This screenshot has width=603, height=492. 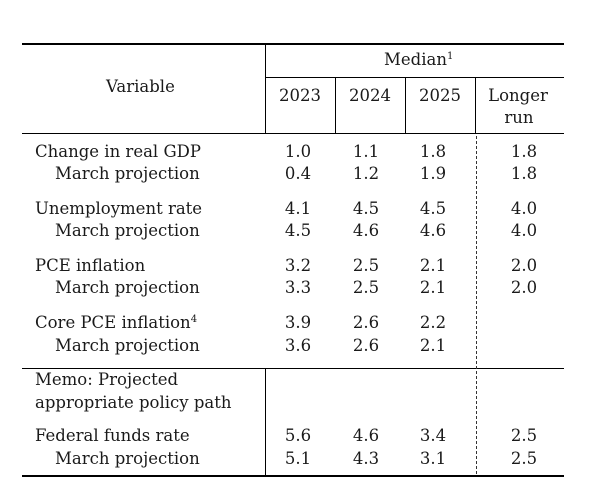 What do you see at coordinates (524, 265) in the screenshot?
I see `pce-longer-run: 2.0` at bounding box center [524, 265].